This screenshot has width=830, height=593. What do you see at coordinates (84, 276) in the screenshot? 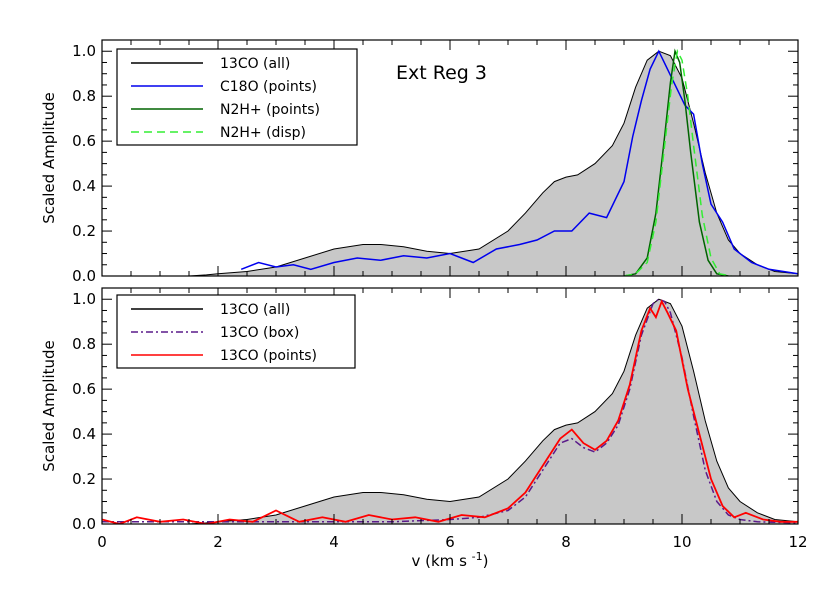
I see `panel-top-y-tick-label: 0.0` at bounding box center [84, 276].